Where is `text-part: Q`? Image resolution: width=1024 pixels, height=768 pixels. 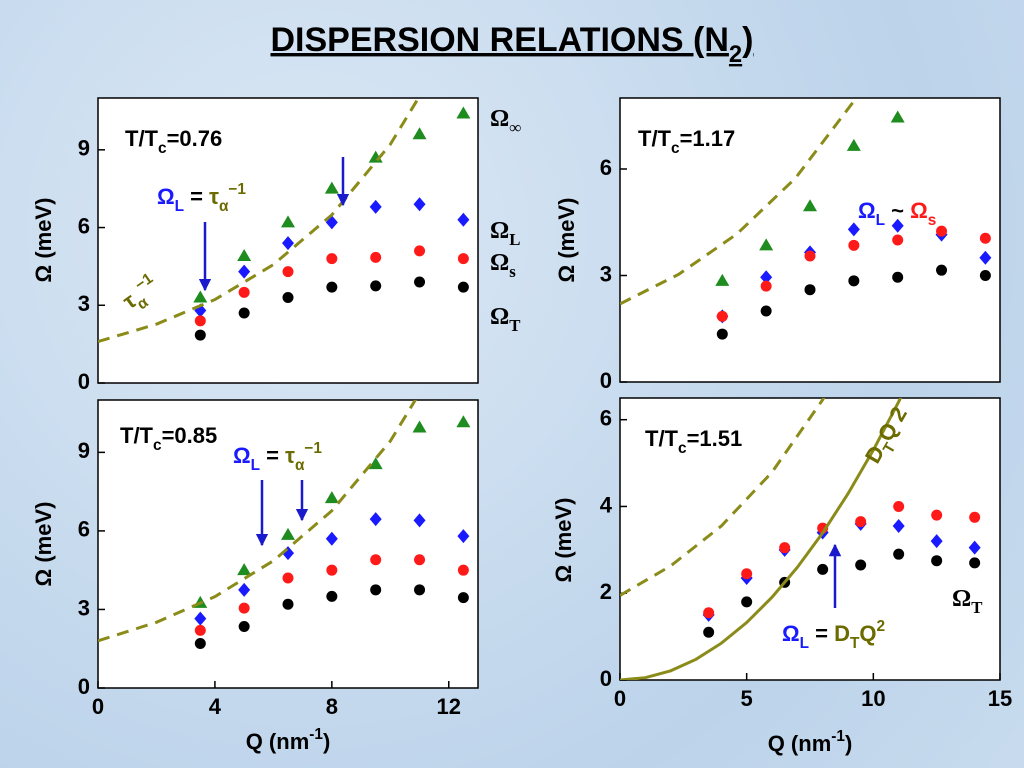 text-part: Q is located at coordinates (867, 633).